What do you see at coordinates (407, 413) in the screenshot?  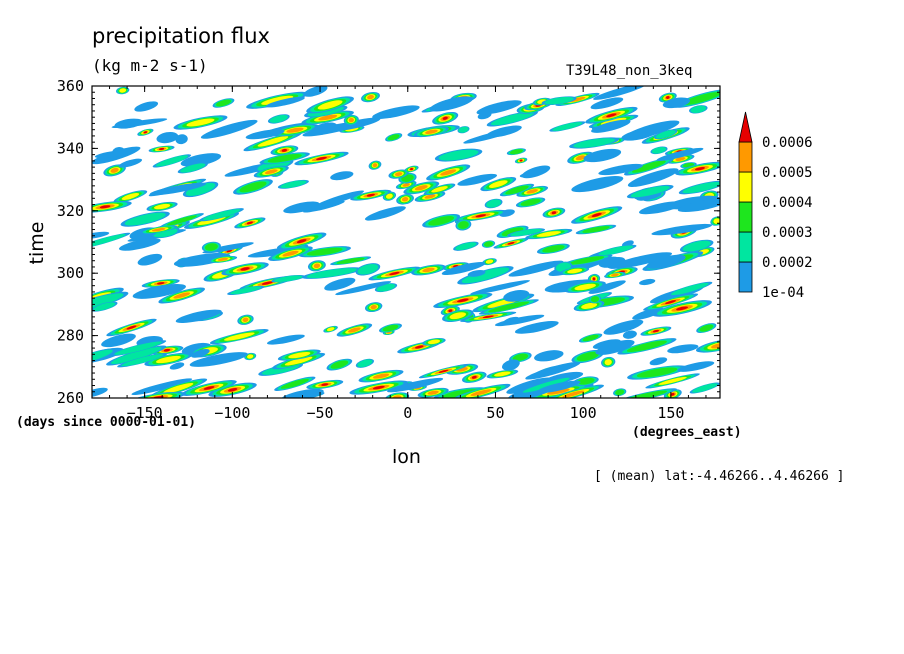 I see `x-tick-label: 0` at bounding box center [407, 413].